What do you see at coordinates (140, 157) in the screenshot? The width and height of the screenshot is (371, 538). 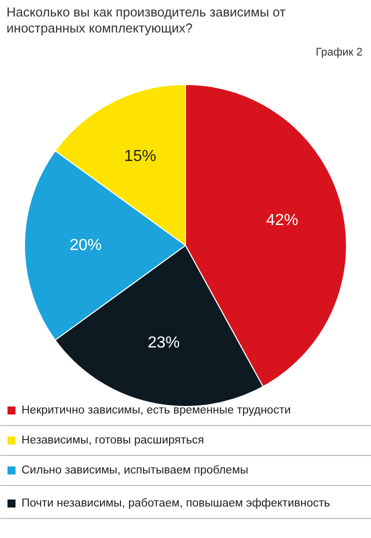 I see `data-label: 15%` at bounding box center [140, 157].